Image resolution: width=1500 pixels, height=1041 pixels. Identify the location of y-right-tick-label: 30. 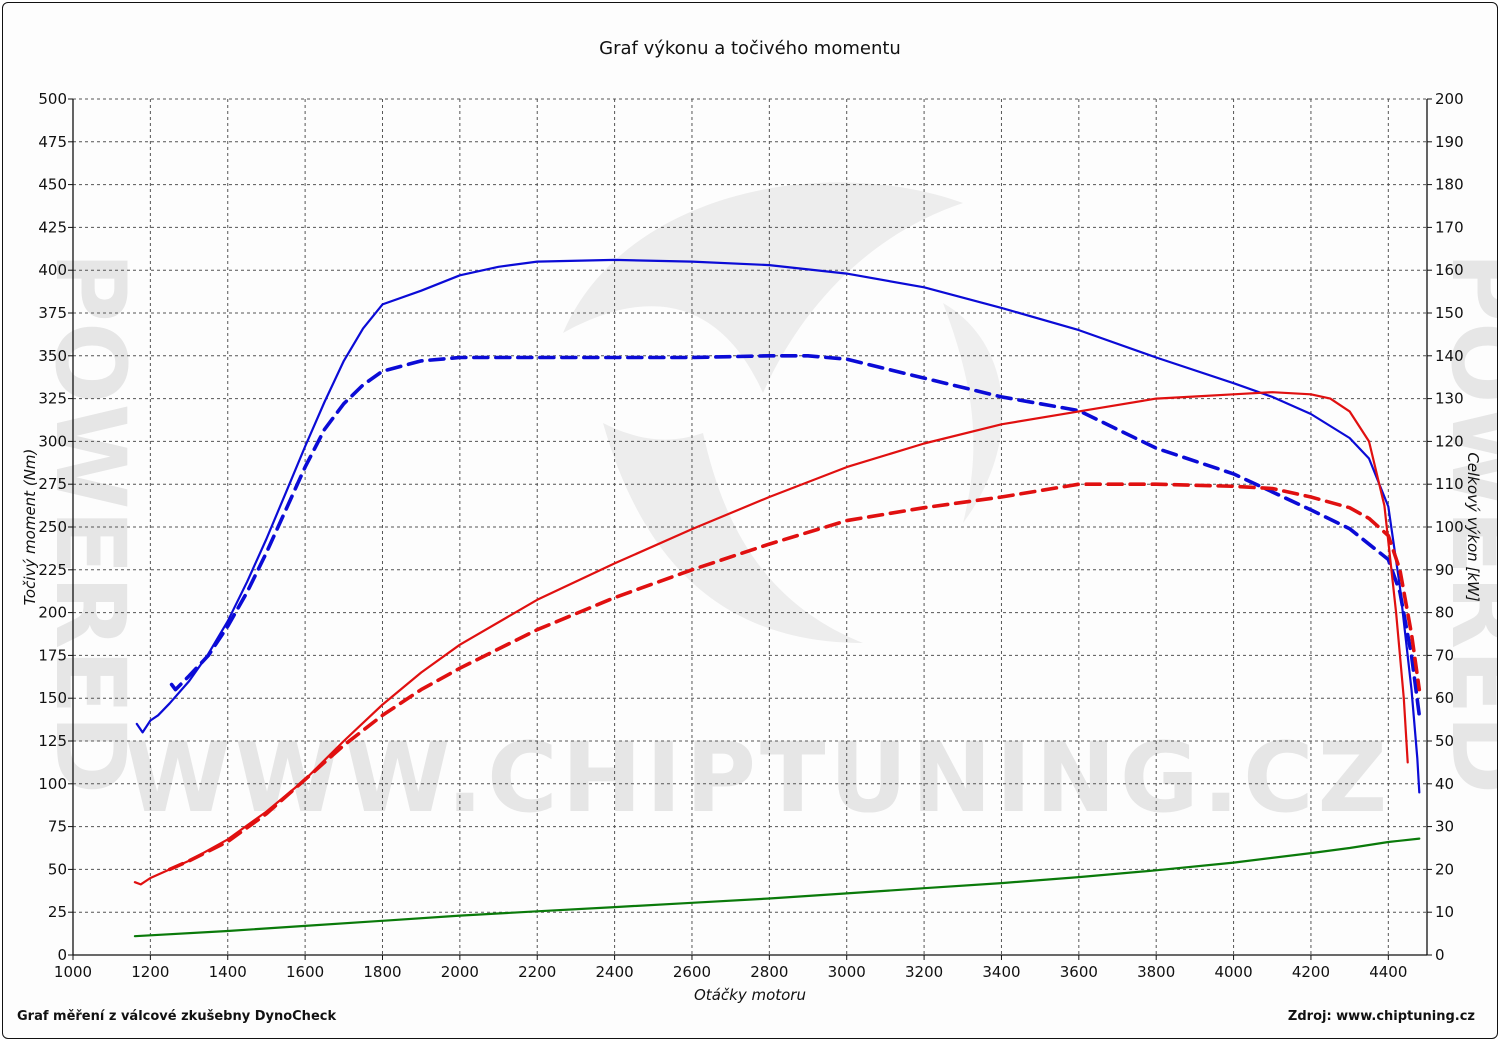
(1444, 827).